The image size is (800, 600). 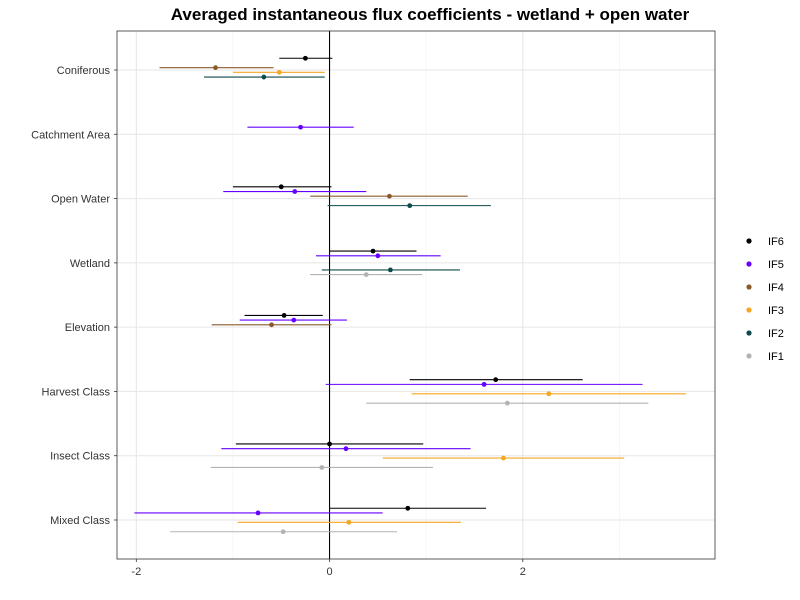 What do you see at coordinates (776, 357) in the screenshot?
I see `legend-label-if1: IF1` at bounding box center [776, 357].